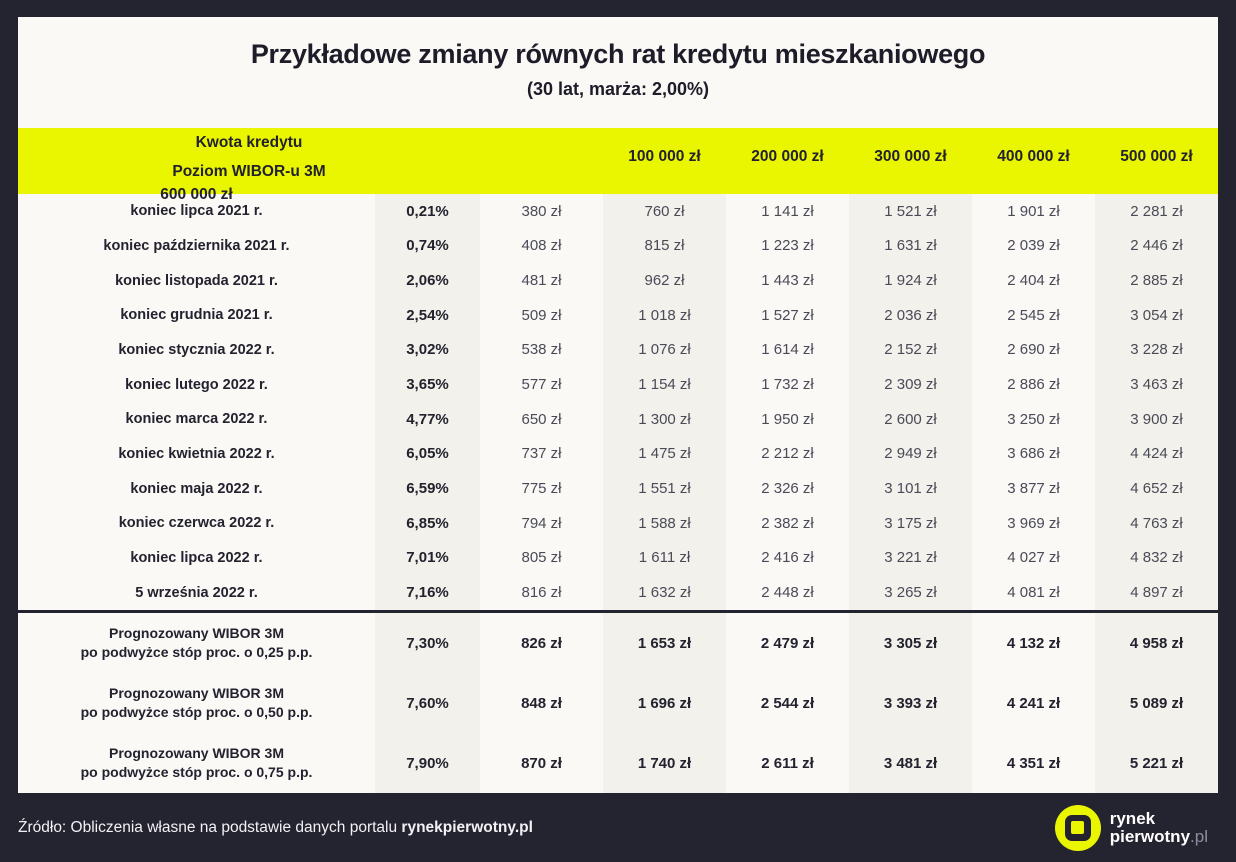 This screenshot has height=862, width=1236. Describe the element at coordinates (664, 454) in the screenshot. I see `installment-value: 1 475 zł` at that location.